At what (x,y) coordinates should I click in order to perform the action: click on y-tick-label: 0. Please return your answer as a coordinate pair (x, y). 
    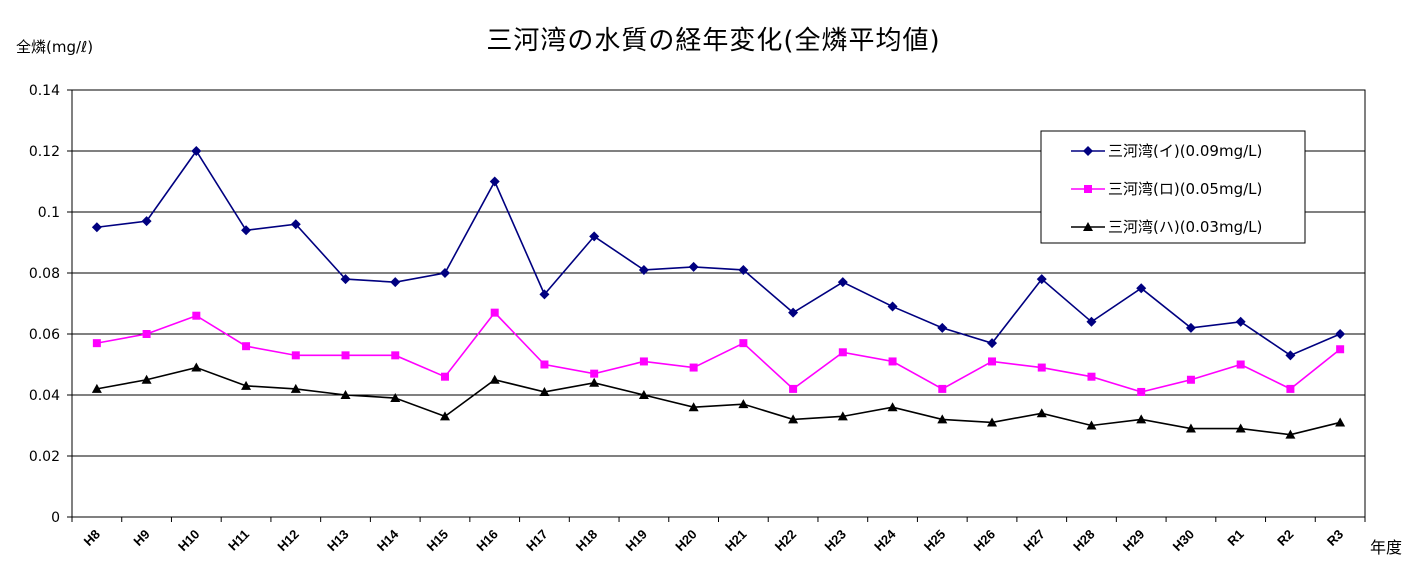
    Looking at the image, I should click on (55, 518).